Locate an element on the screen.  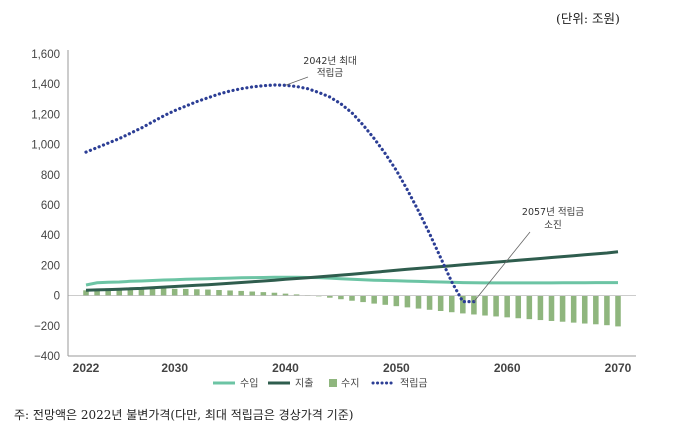
x-tick-label: 2060 is located at coordinates (507, 368).